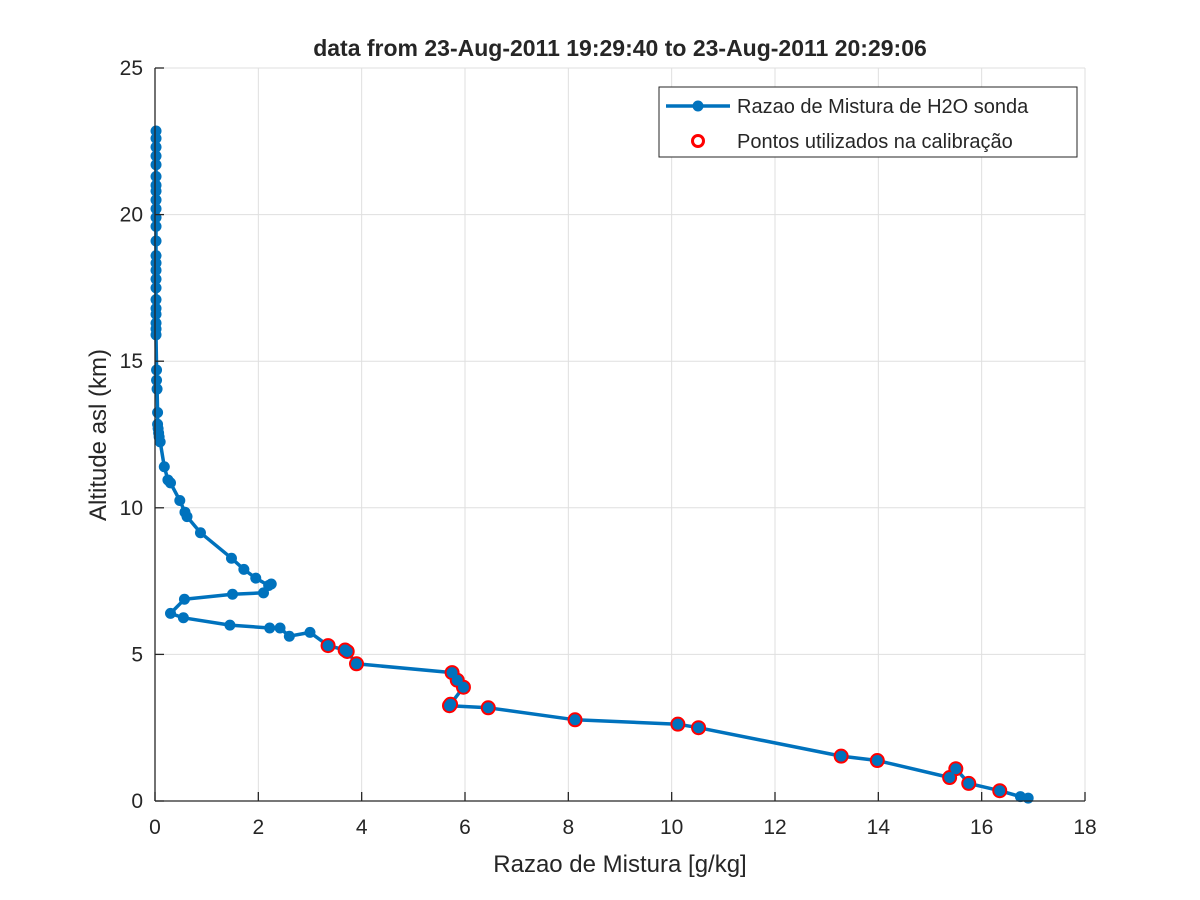 This screenshot has width=1200, height=900. I want to click on x-tick-label: 18, so click(1084, 827).